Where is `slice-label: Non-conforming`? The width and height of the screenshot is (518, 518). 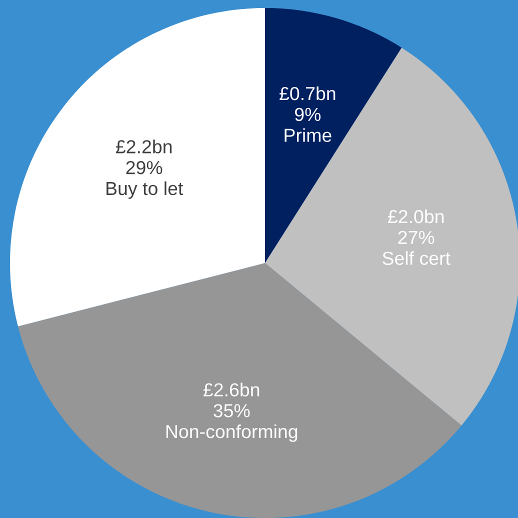
slice-label: Non-conforming is located at coordinates (232, 433).